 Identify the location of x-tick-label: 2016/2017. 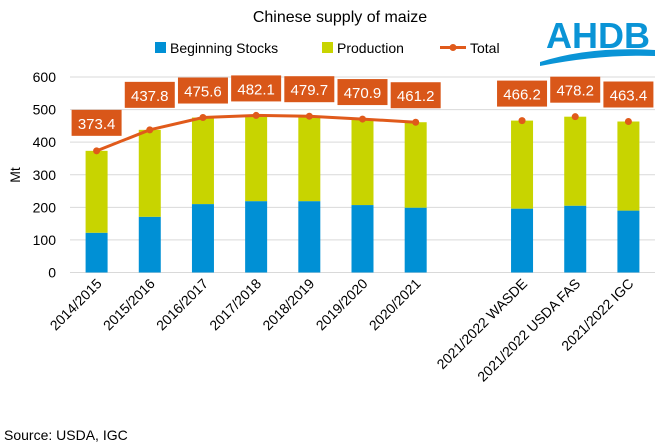
(182, 304).